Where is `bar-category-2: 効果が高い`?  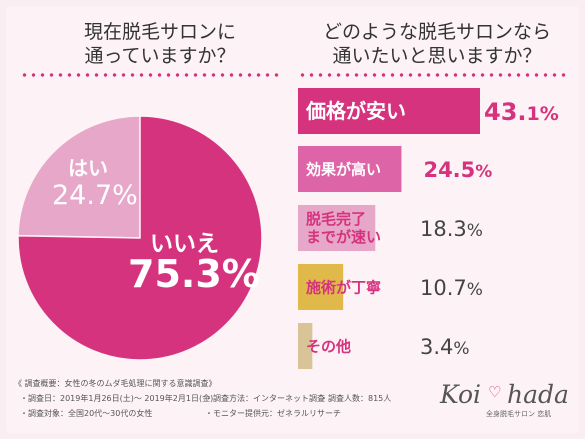 bar-category-2: 効果が高い is located at coordinates (343, 169).